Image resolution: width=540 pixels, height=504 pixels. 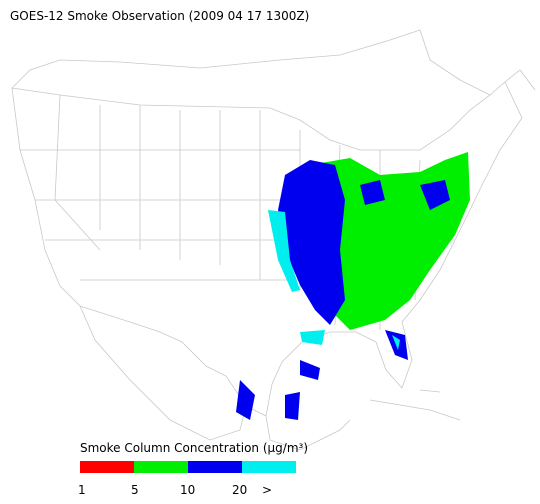 I want to click on legend-label: 1, so click(x=82, y=490).